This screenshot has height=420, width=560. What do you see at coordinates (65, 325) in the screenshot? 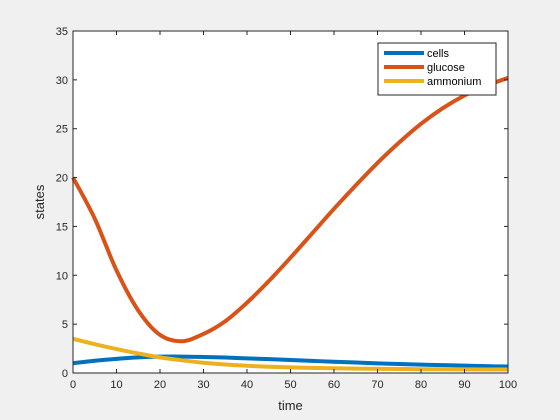
I see `y-tick-label: 5` at bounding box center [65, 325].